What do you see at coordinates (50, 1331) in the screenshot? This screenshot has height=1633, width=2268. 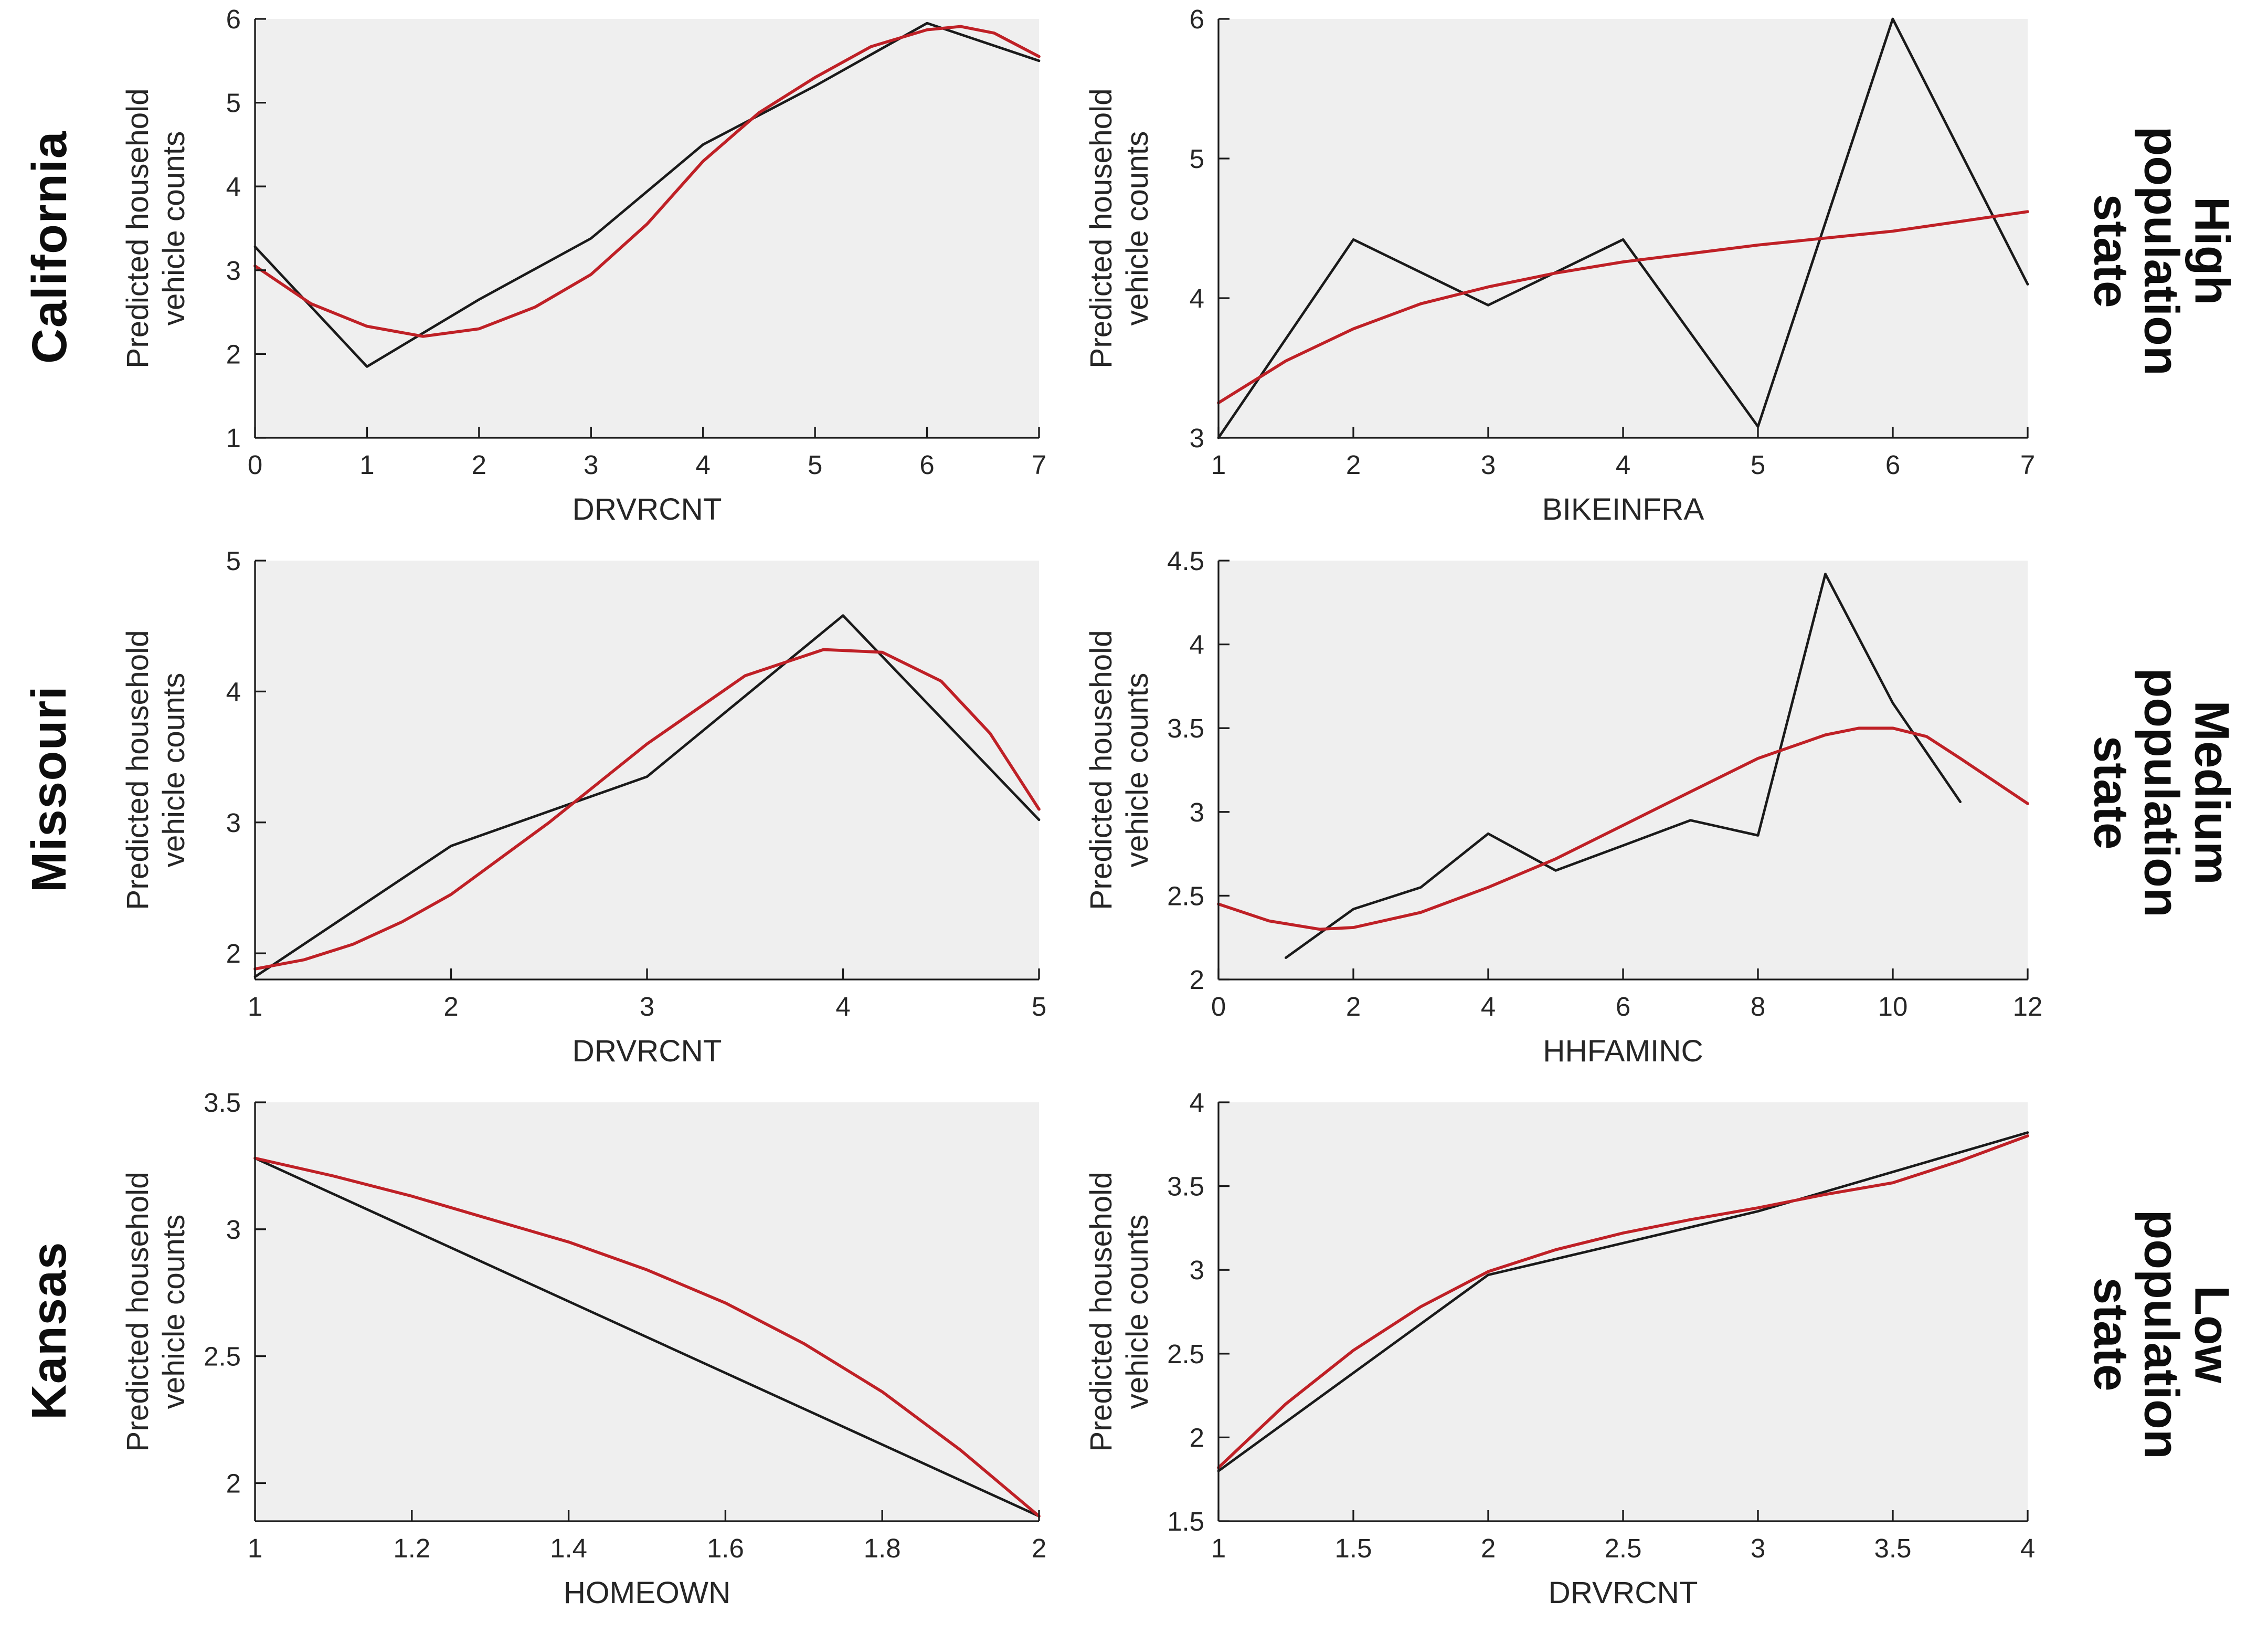 I see `state-label-kansas: Kansas` at bounding box center [50, 1331].